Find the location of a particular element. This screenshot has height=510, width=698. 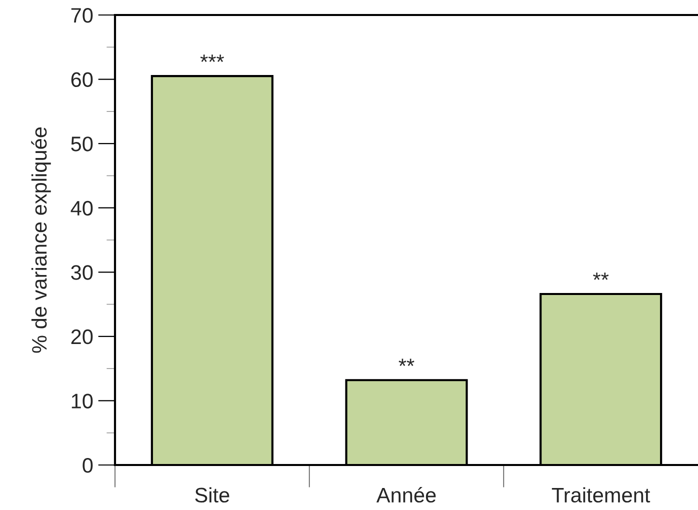

y-tick-label: 40 is located at coordinates (81, 208).